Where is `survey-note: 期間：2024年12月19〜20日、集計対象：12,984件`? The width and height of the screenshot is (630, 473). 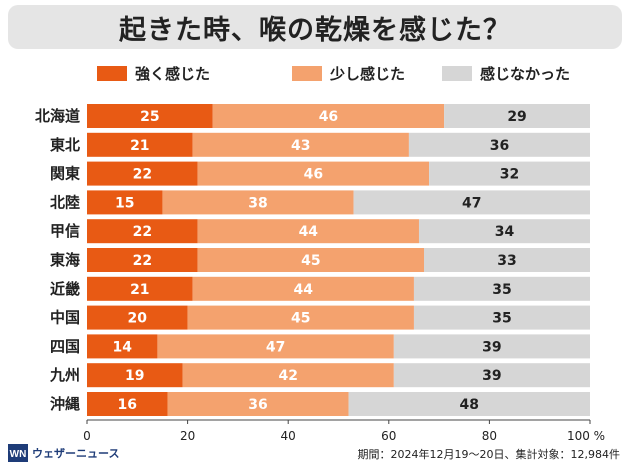 survey-note: 期間：2024年12月19〜20日、集計対象：12,984件 is located at coordinates (488, 454).